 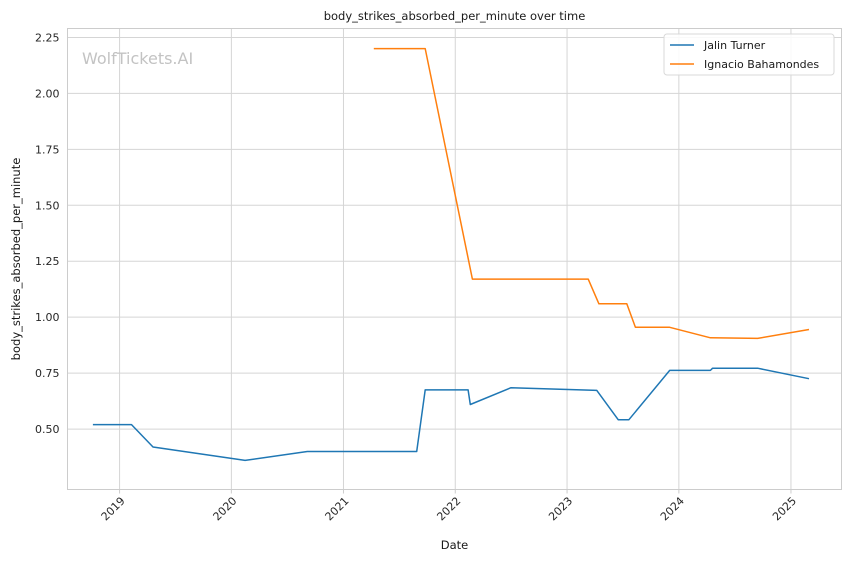 I want to click on y-tick-label-2-25: 2.25, so click(x=47, y=37).